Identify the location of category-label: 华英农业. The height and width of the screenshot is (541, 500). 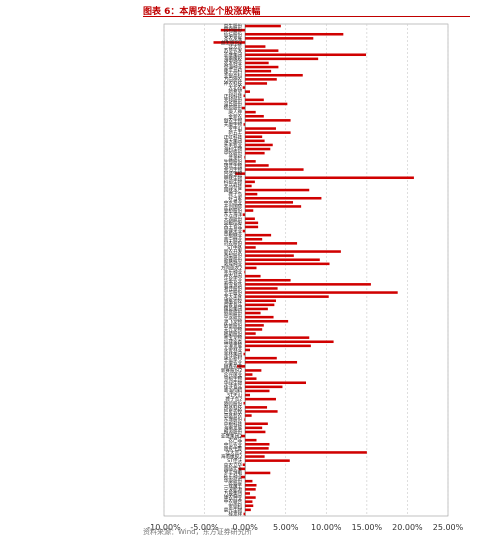
(233, 280).